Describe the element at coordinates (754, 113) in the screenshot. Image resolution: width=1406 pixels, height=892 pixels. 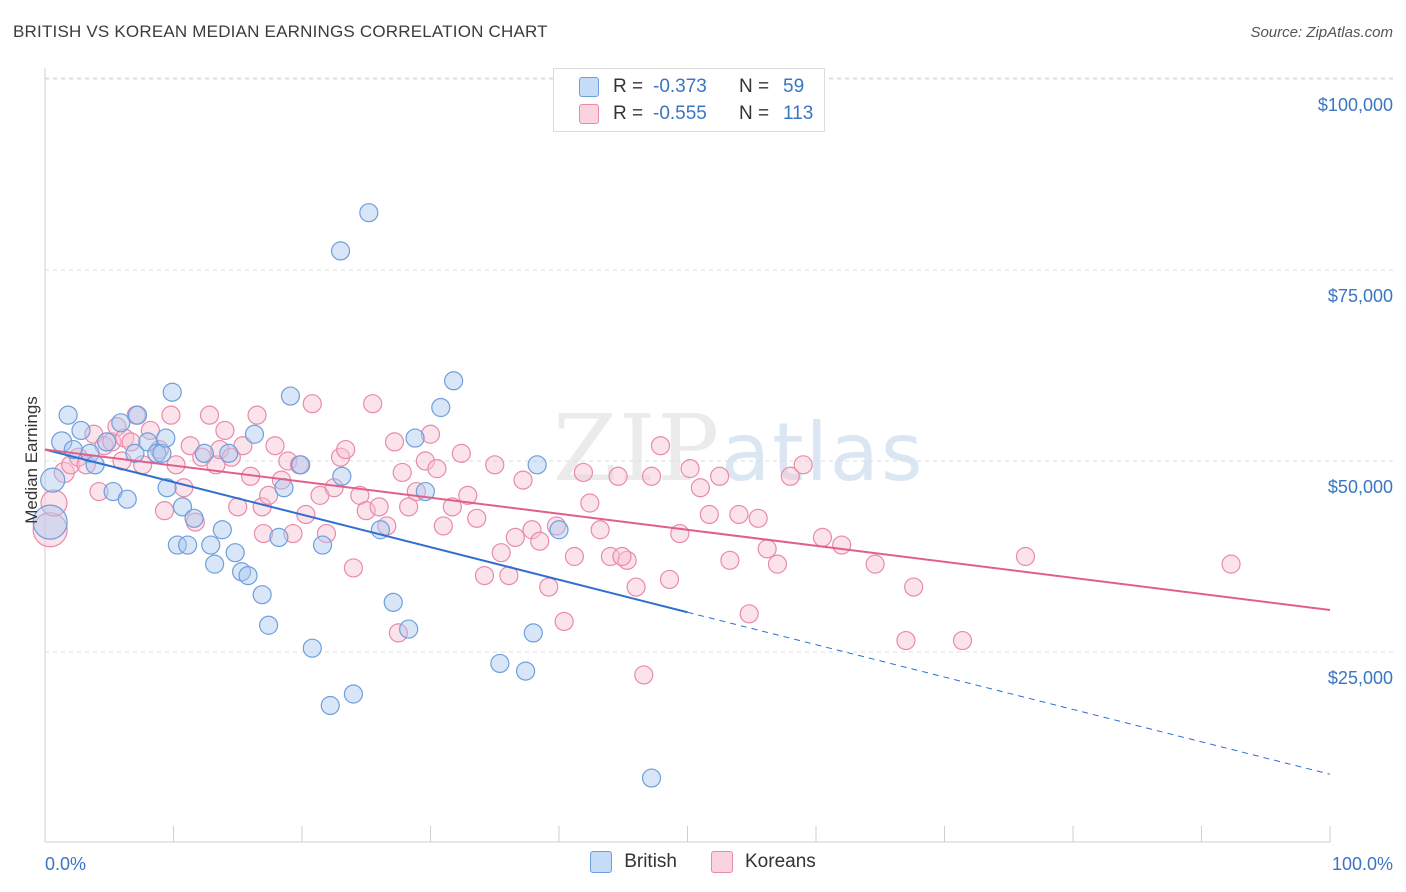
I see `legend-n-label: N =` at that location.